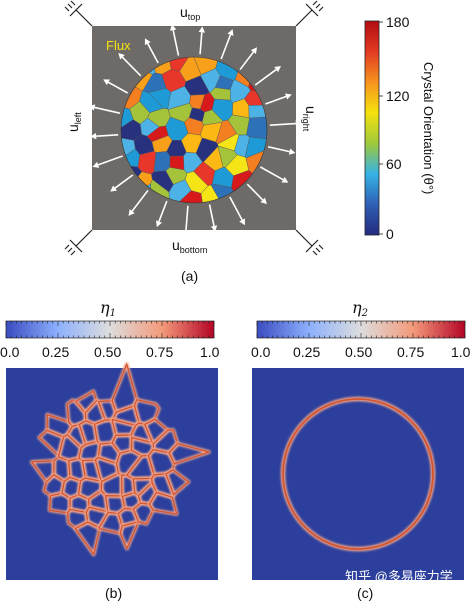 The image size is (475, 602). What do you see at coordinates (190, 13) in the screenshot?
I see `u-top-label: utop` at bounding box center [190, 13].